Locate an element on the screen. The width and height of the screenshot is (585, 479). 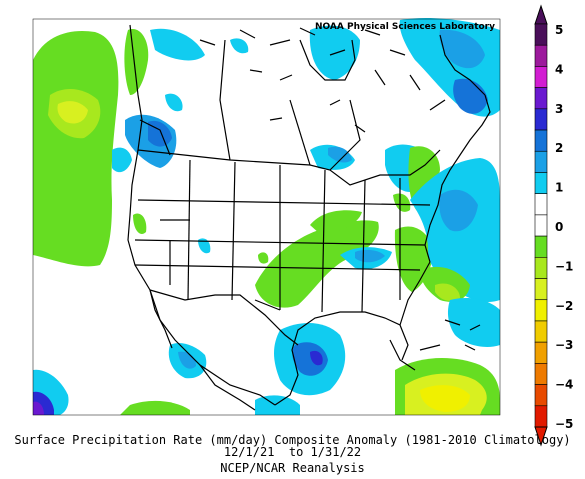
colorbar-tick-label: −2 is located at coordinates (564, 306).